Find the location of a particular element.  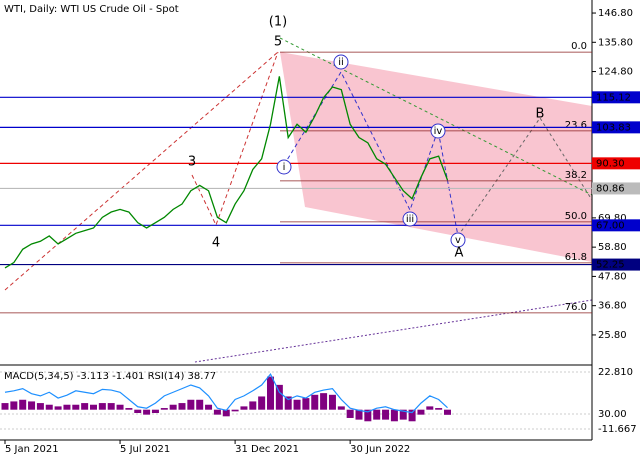

wave-line is located at coordinates (371, 153).